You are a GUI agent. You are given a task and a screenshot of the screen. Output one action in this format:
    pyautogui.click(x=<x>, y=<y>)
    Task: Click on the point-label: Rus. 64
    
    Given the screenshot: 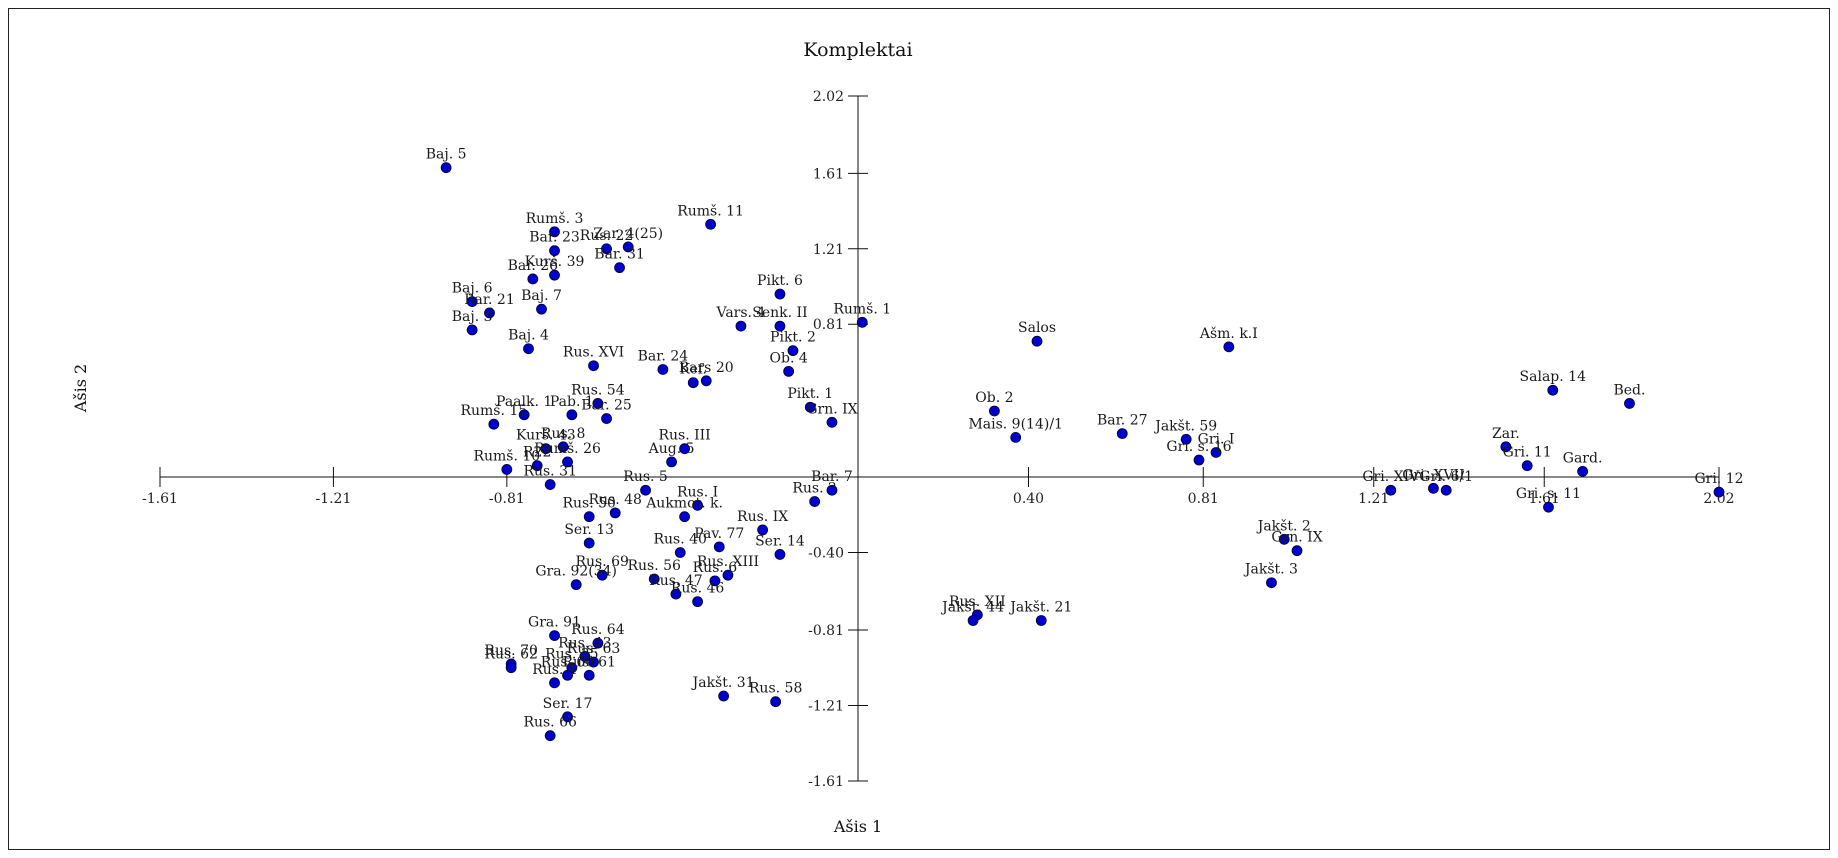 What is the action you would take?
    pyautogui.click(x=598, y=630)
    